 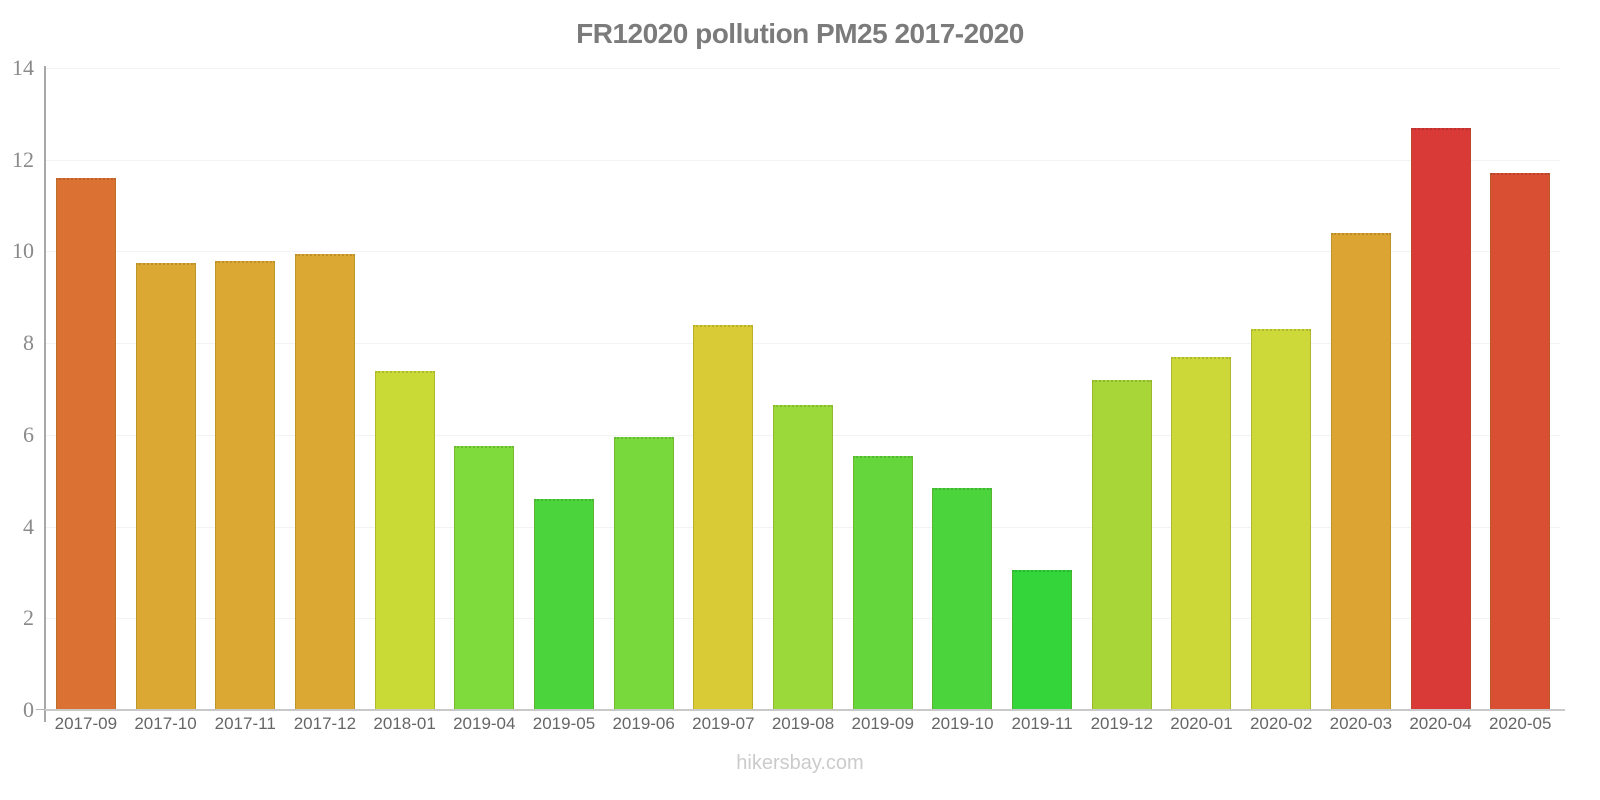 What do you see at coordinates (800, 763) in the screenshot?
I see `watermark-text: hikersbay.com` at bounding box center [800, 763].